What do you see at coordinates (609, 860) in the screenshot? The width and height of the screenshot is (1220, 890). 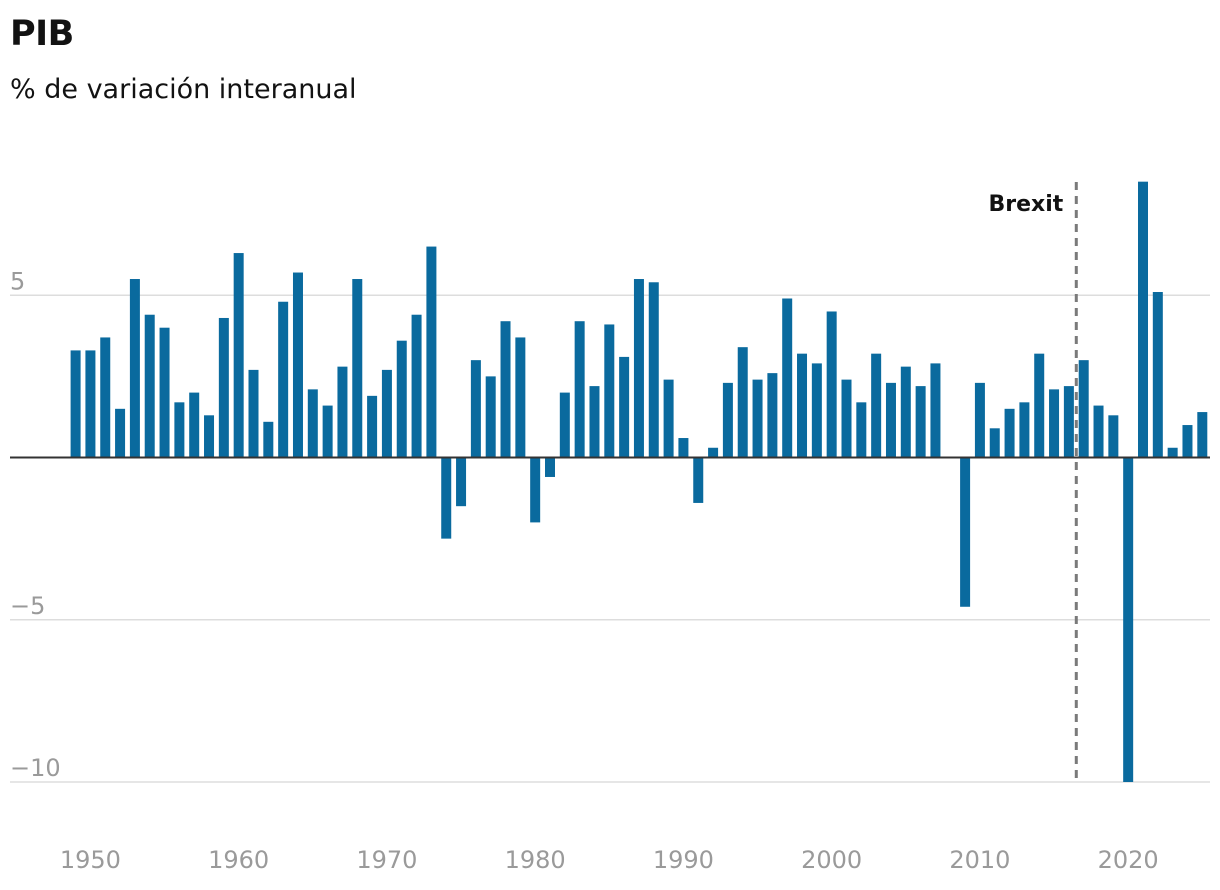 I see `x-axis-ticks: 1950 1960 1970 1980 1990 2000 2010 2020` at bounding box center [609, 860].